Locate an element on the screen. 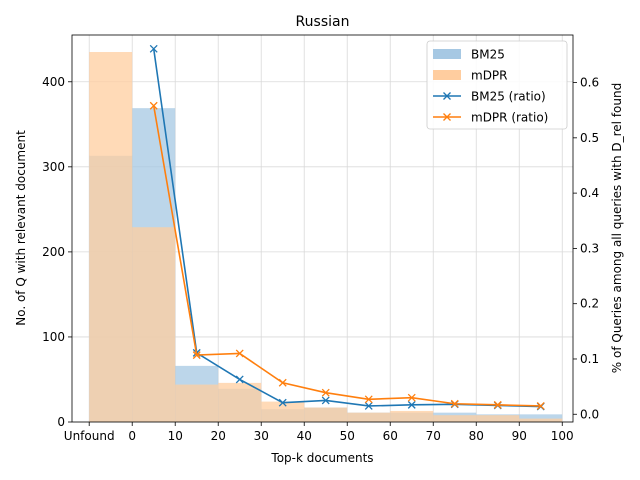  y2-tick-label: 0.1 is located at coordinates (589, 359).